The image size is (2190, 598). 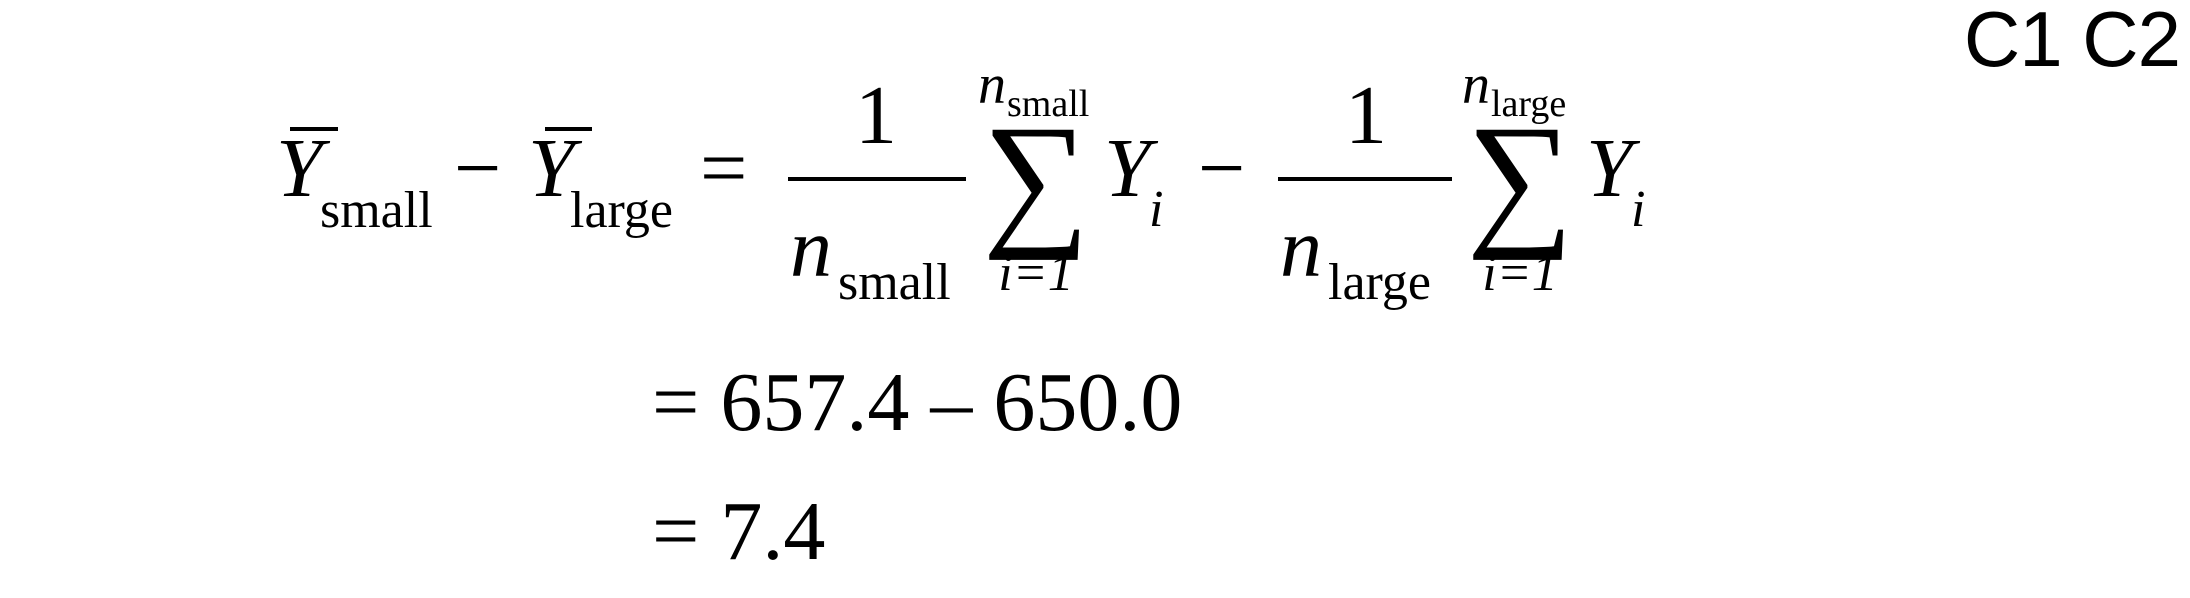 I want to click on sigma-small: ∑, so click(x=1036, y=178).